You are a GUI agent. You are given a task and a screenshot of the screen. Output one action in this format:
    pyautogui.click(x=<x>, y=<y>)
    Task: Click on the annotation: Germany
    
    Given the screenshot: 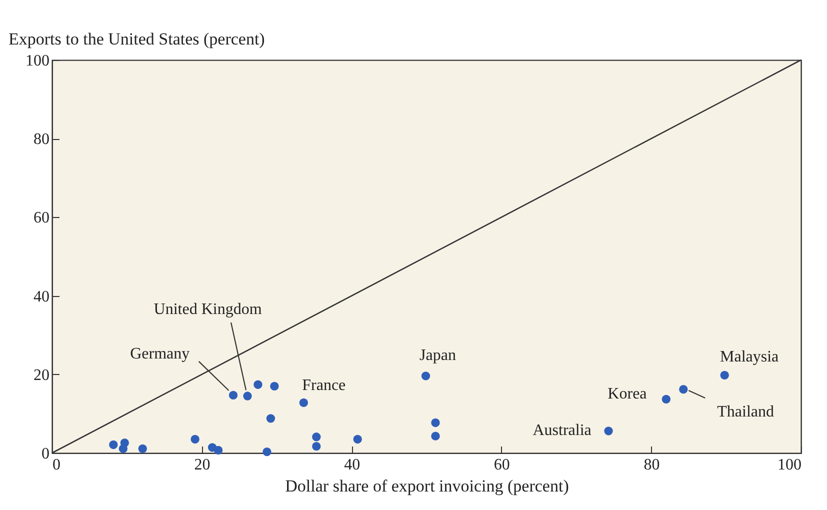 What is the action you would take?
    pyautogui.click(x=160, y=354)
    